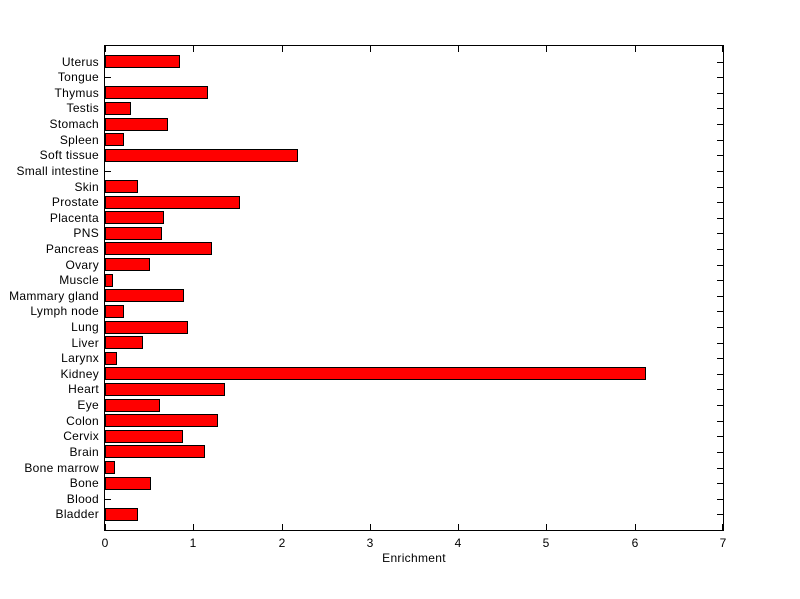 The height and width of the screenshot is (599, 800). Describe the element at coordinates (85, 327) in the screenshot. I see `category-label-lung: Lung` at that location.